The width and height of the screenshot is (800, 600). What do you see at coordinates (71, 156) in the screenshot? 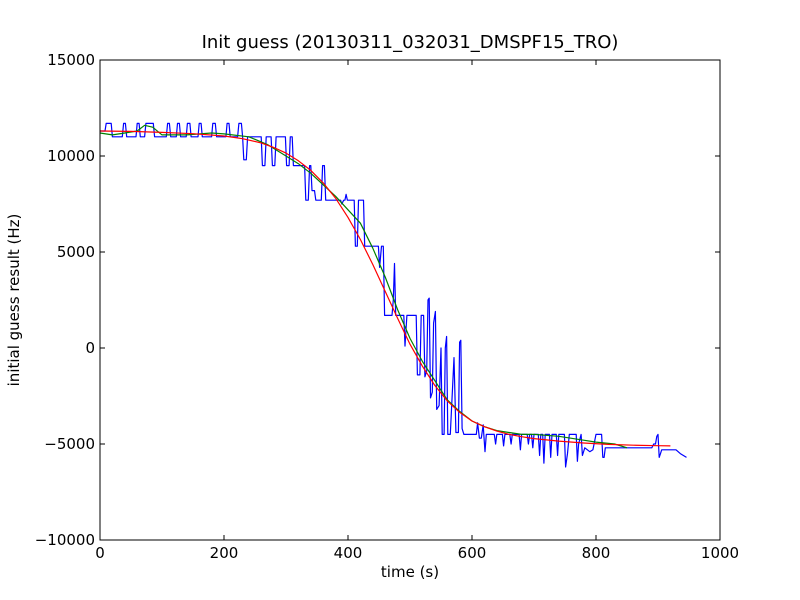
I see `y-tick-label: 10000` at bounding box center [71, 156].